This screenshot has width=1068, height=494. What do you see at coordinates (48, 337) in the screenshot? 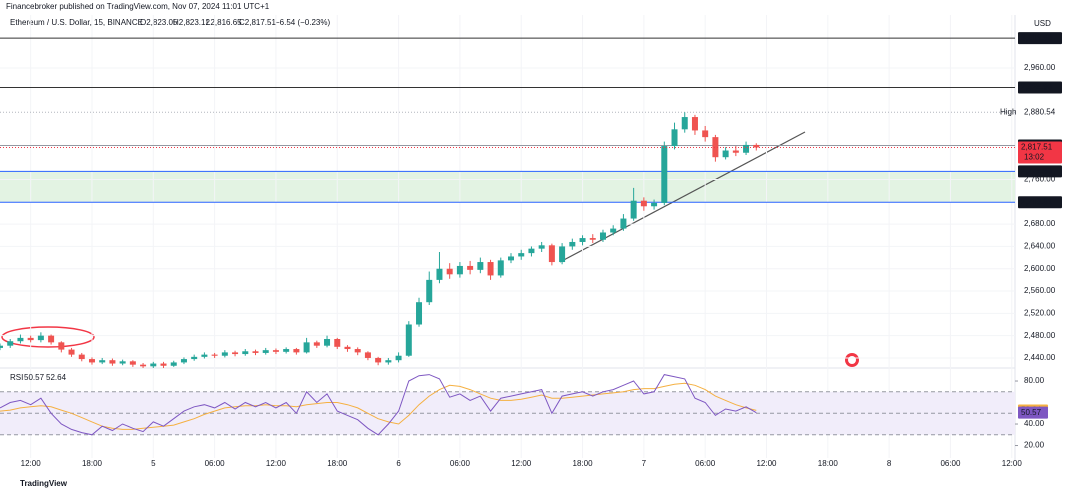
I see `highlight-ellipse` at bounding box center [48, 337].